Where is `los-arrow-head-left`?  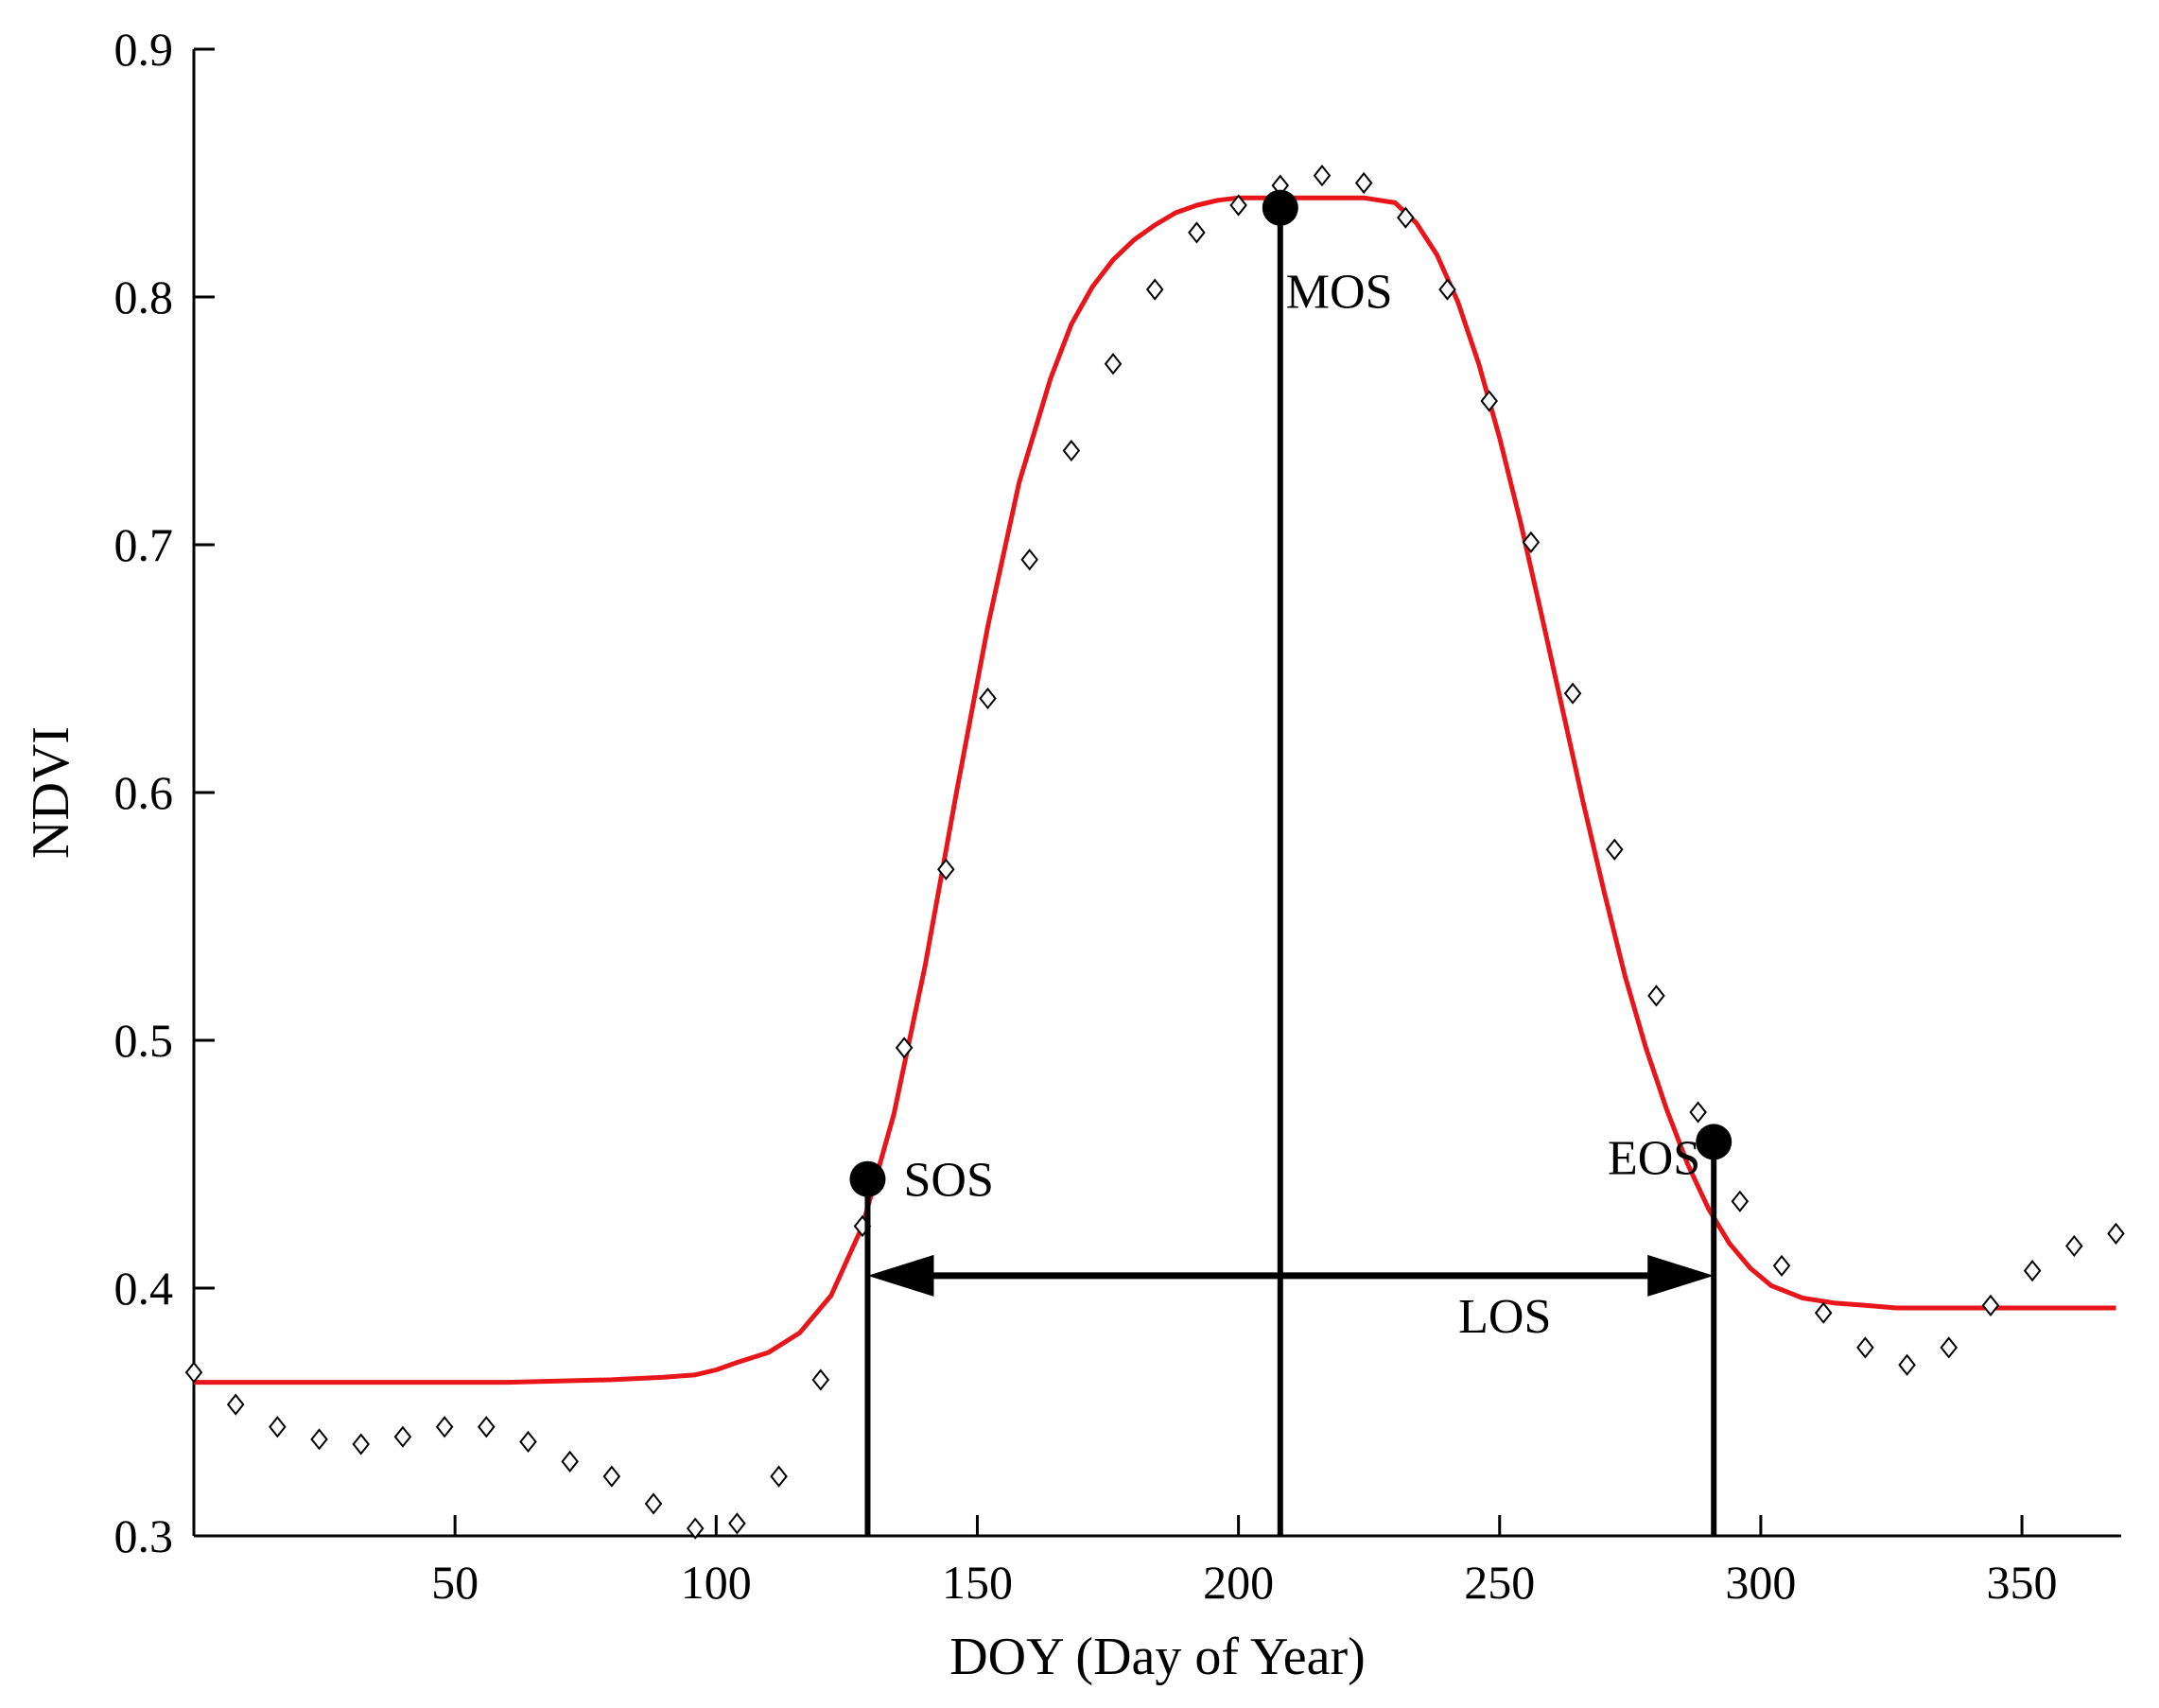 los-arrow-head-left is located at coordinates (901, 1275).